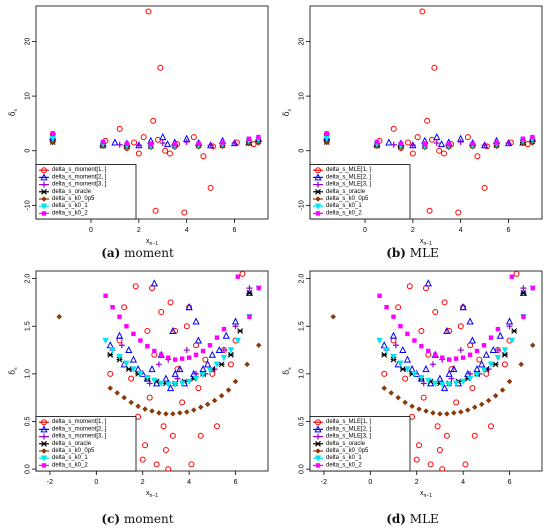  What do you see at coordinates (189, 482) in the screenshot?
I see `x-tick-label-3: 4` at bounding box center [189, 482].